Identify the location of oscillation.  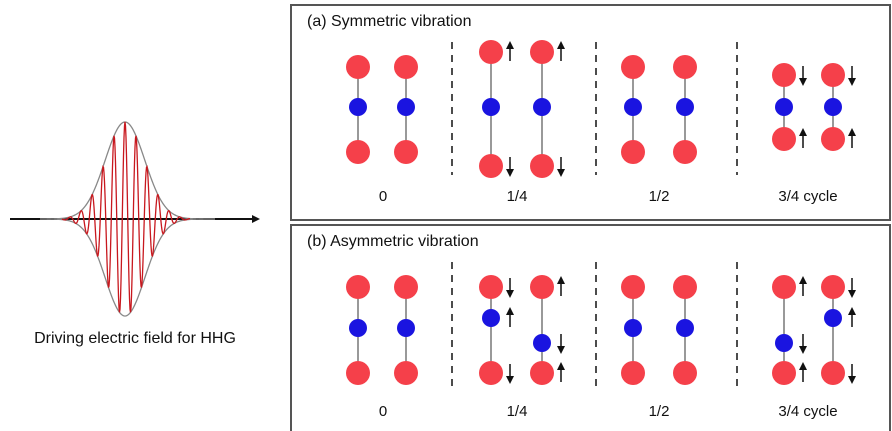
(126, 217).